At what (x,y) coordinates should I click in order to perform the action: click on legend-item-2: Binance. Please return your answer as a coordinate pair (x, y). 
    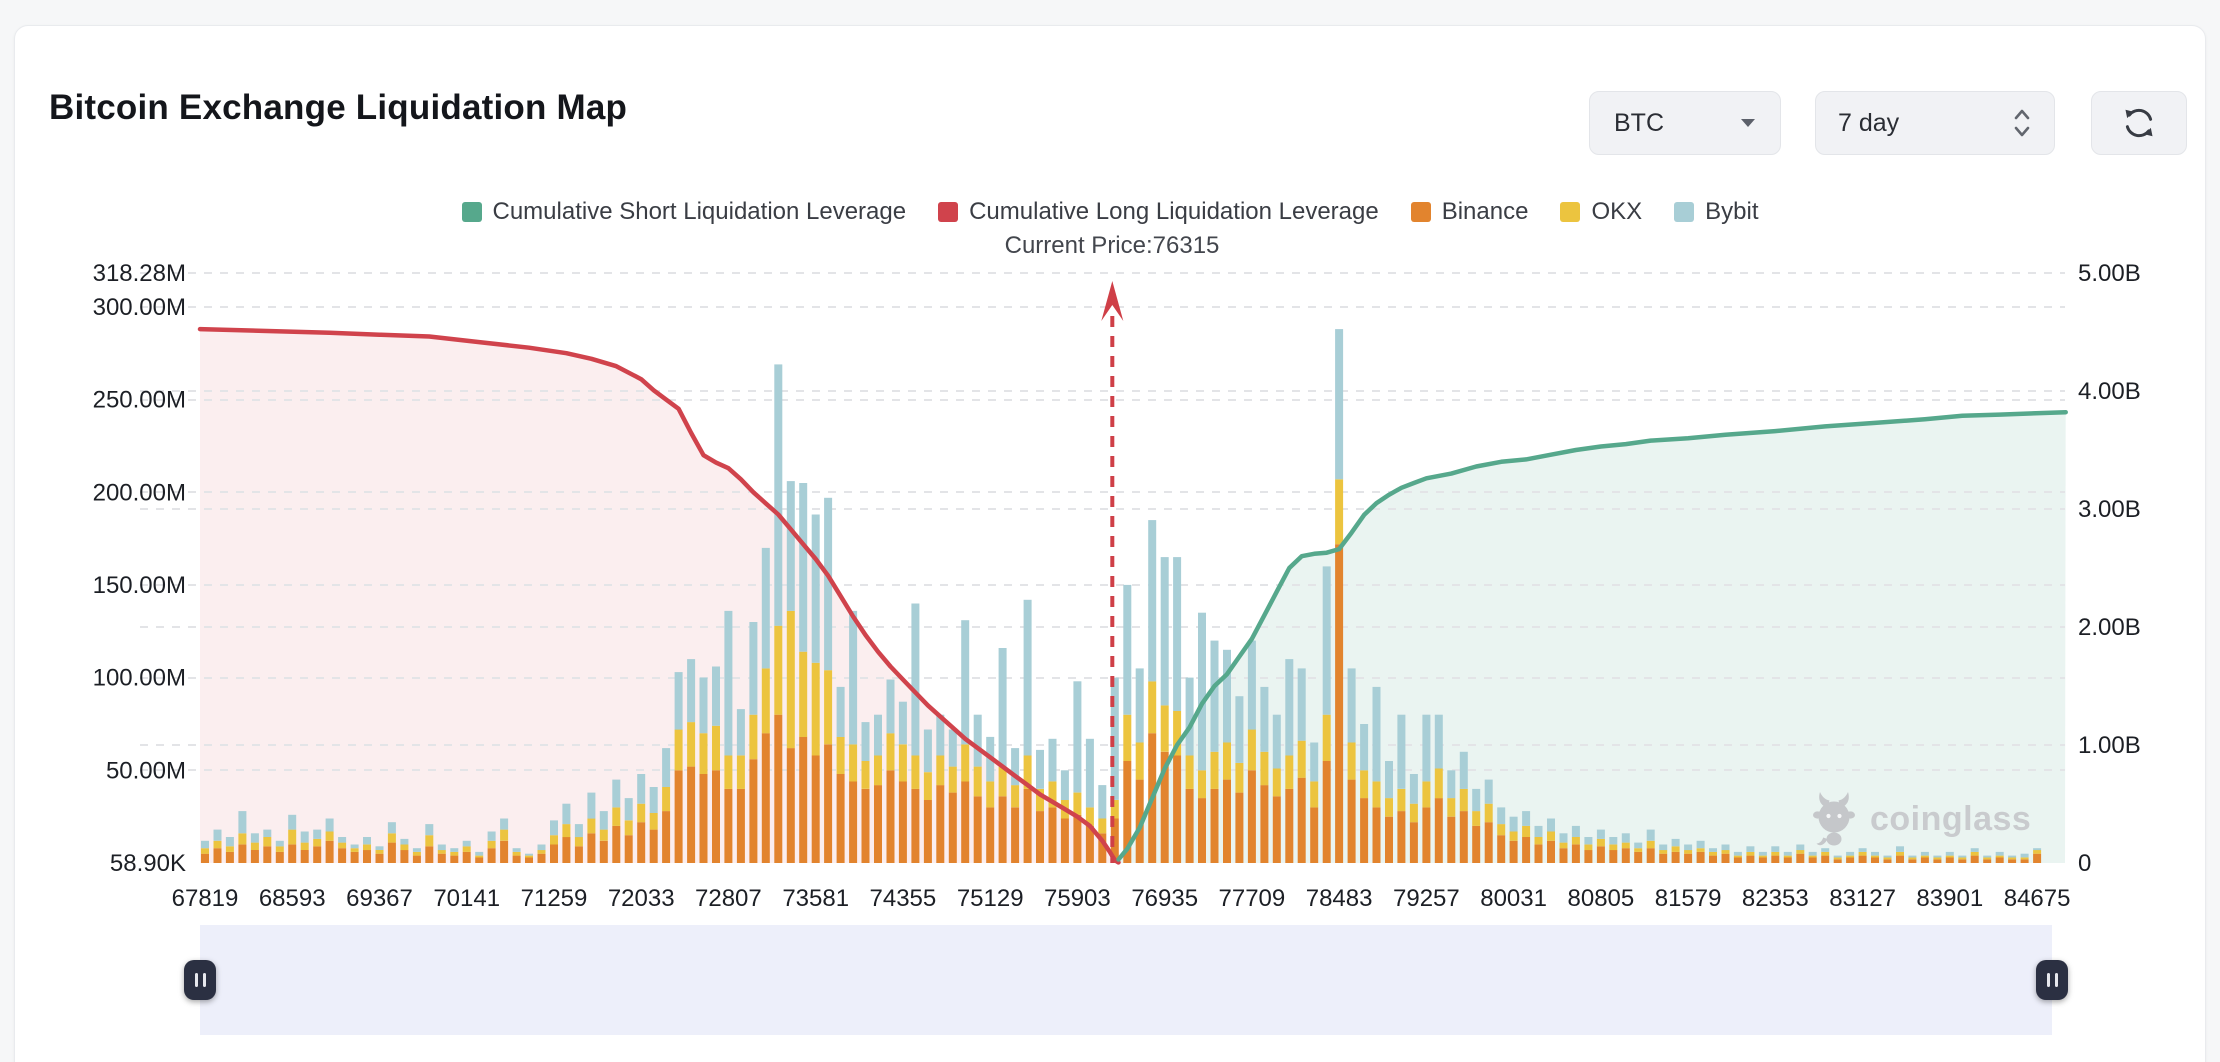
    Looking at the image, I should click on (1469, 212).